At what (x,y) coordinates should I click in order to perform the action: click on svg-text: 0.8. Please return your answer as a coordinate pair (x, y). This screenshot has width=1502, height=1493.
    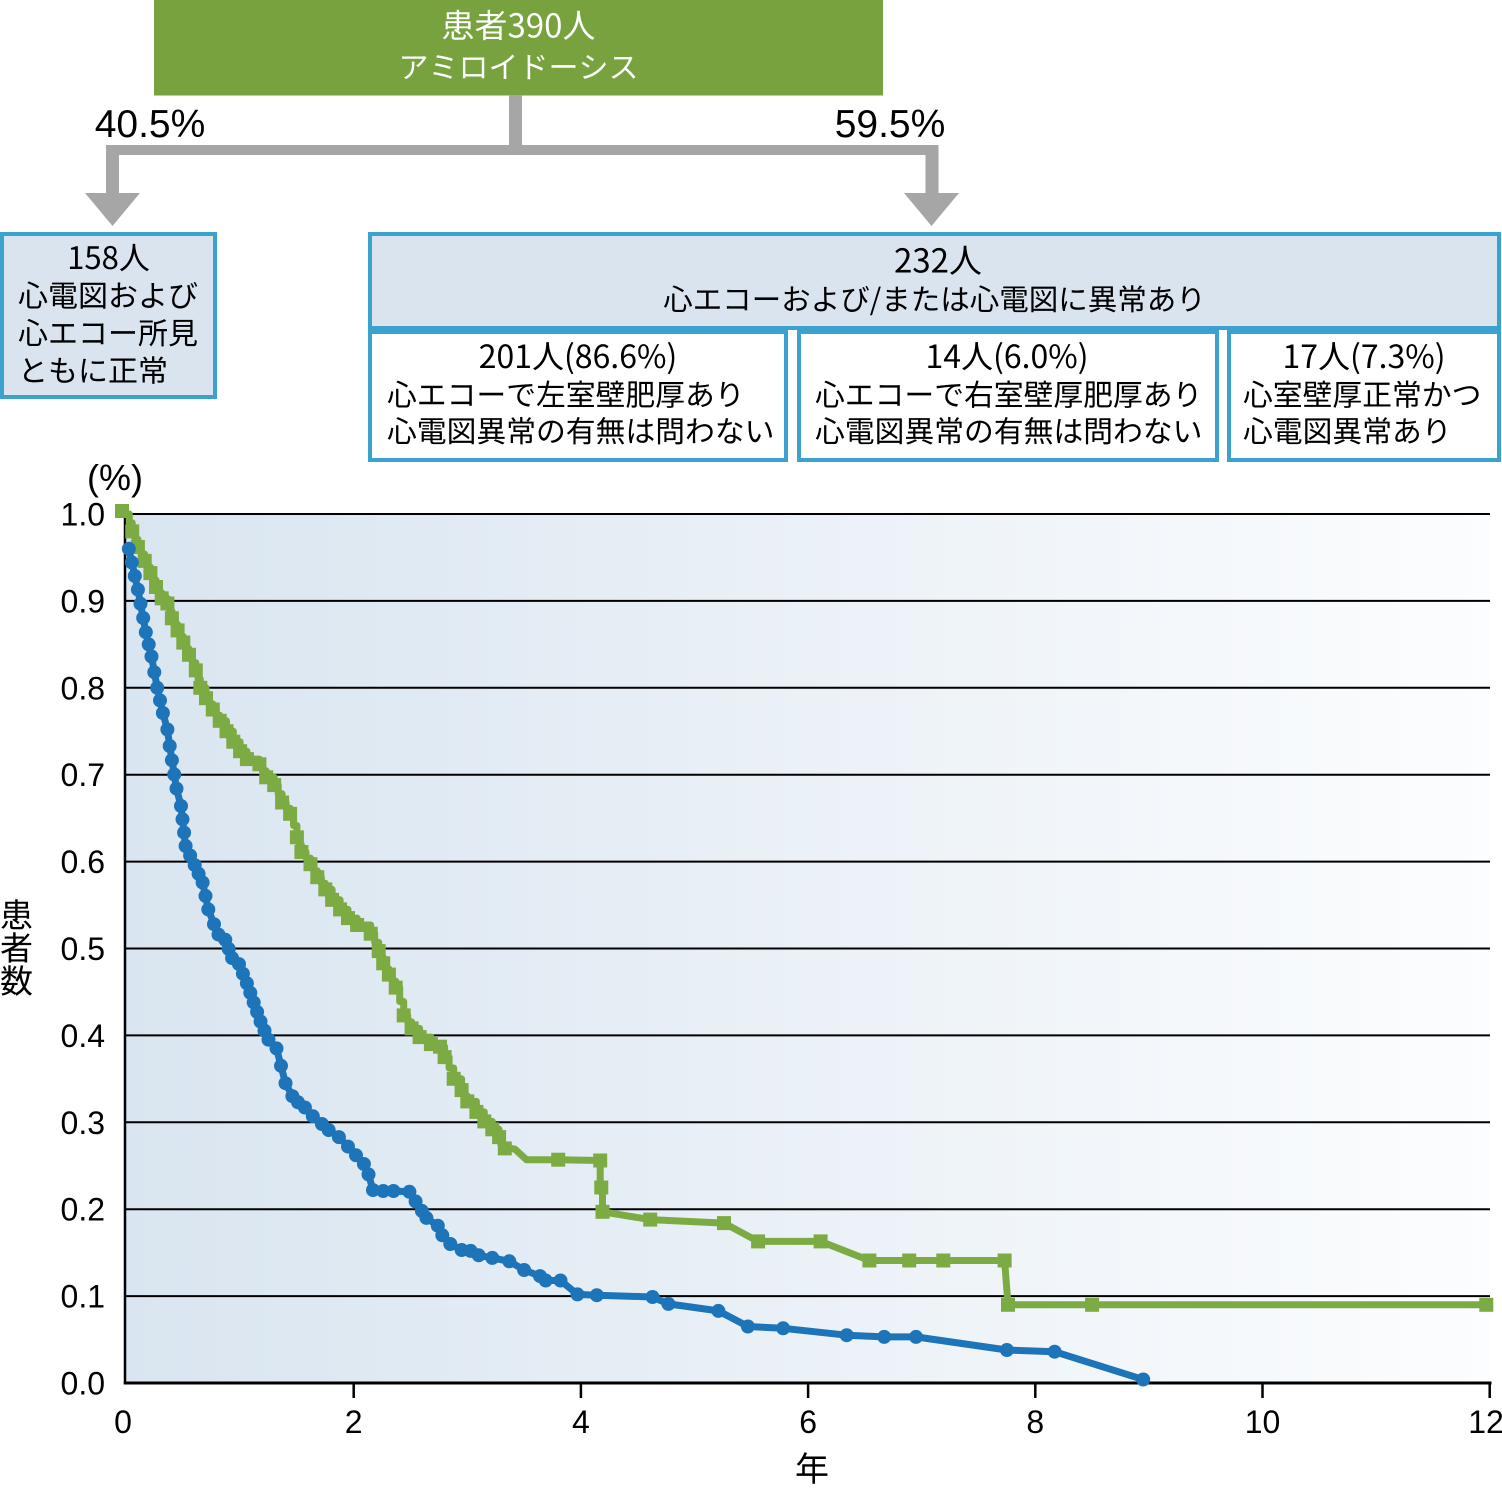
    Looking at the image, I should click on (83, 688).